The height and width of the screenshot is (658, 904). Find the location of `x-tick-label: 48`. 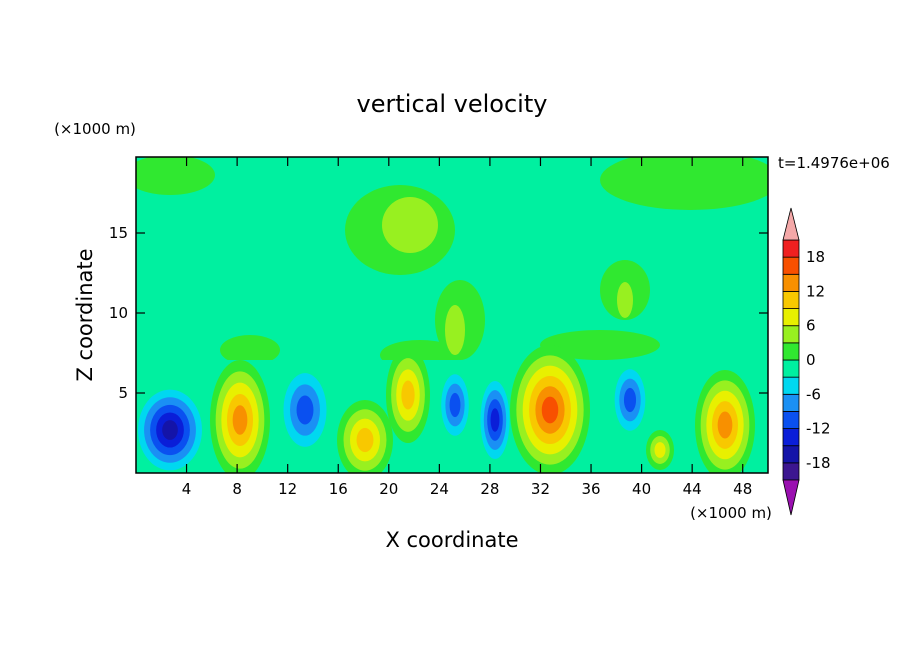

x-tick-label: 48 is located at coordinates (742, 489).